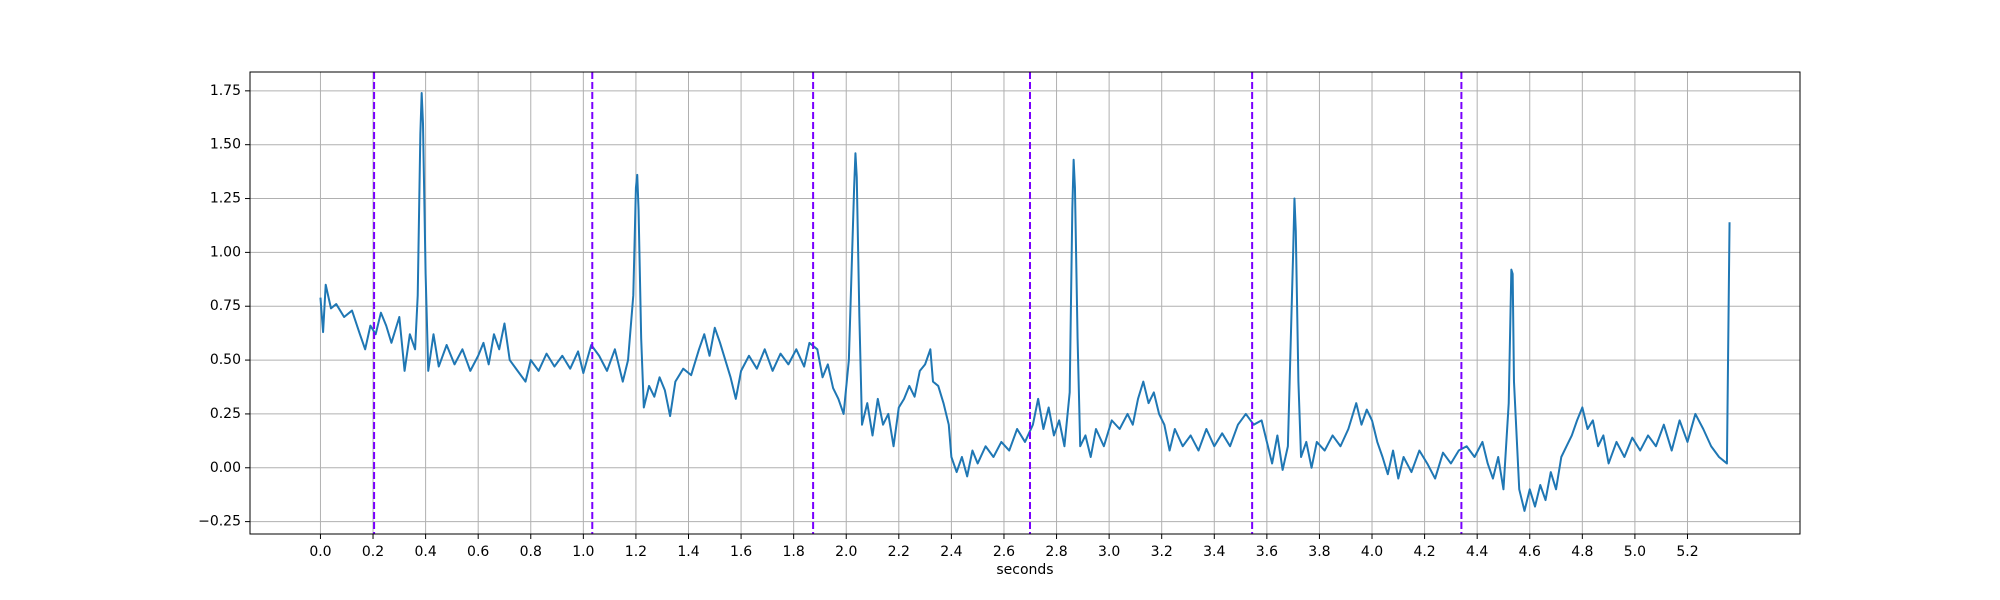 This screenshot has height=600, width=2000. I want to click on x-tick-label: 0.4, so click(425, 552).